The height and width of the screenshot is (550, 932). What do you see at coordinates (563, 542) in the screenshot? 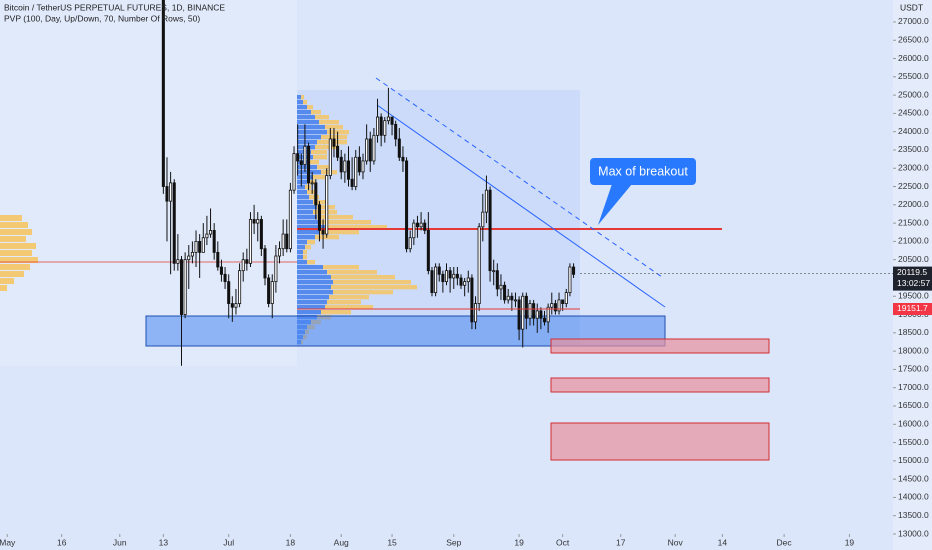
I see `x-tick-label: Oct` at bounding box center [563, 542].